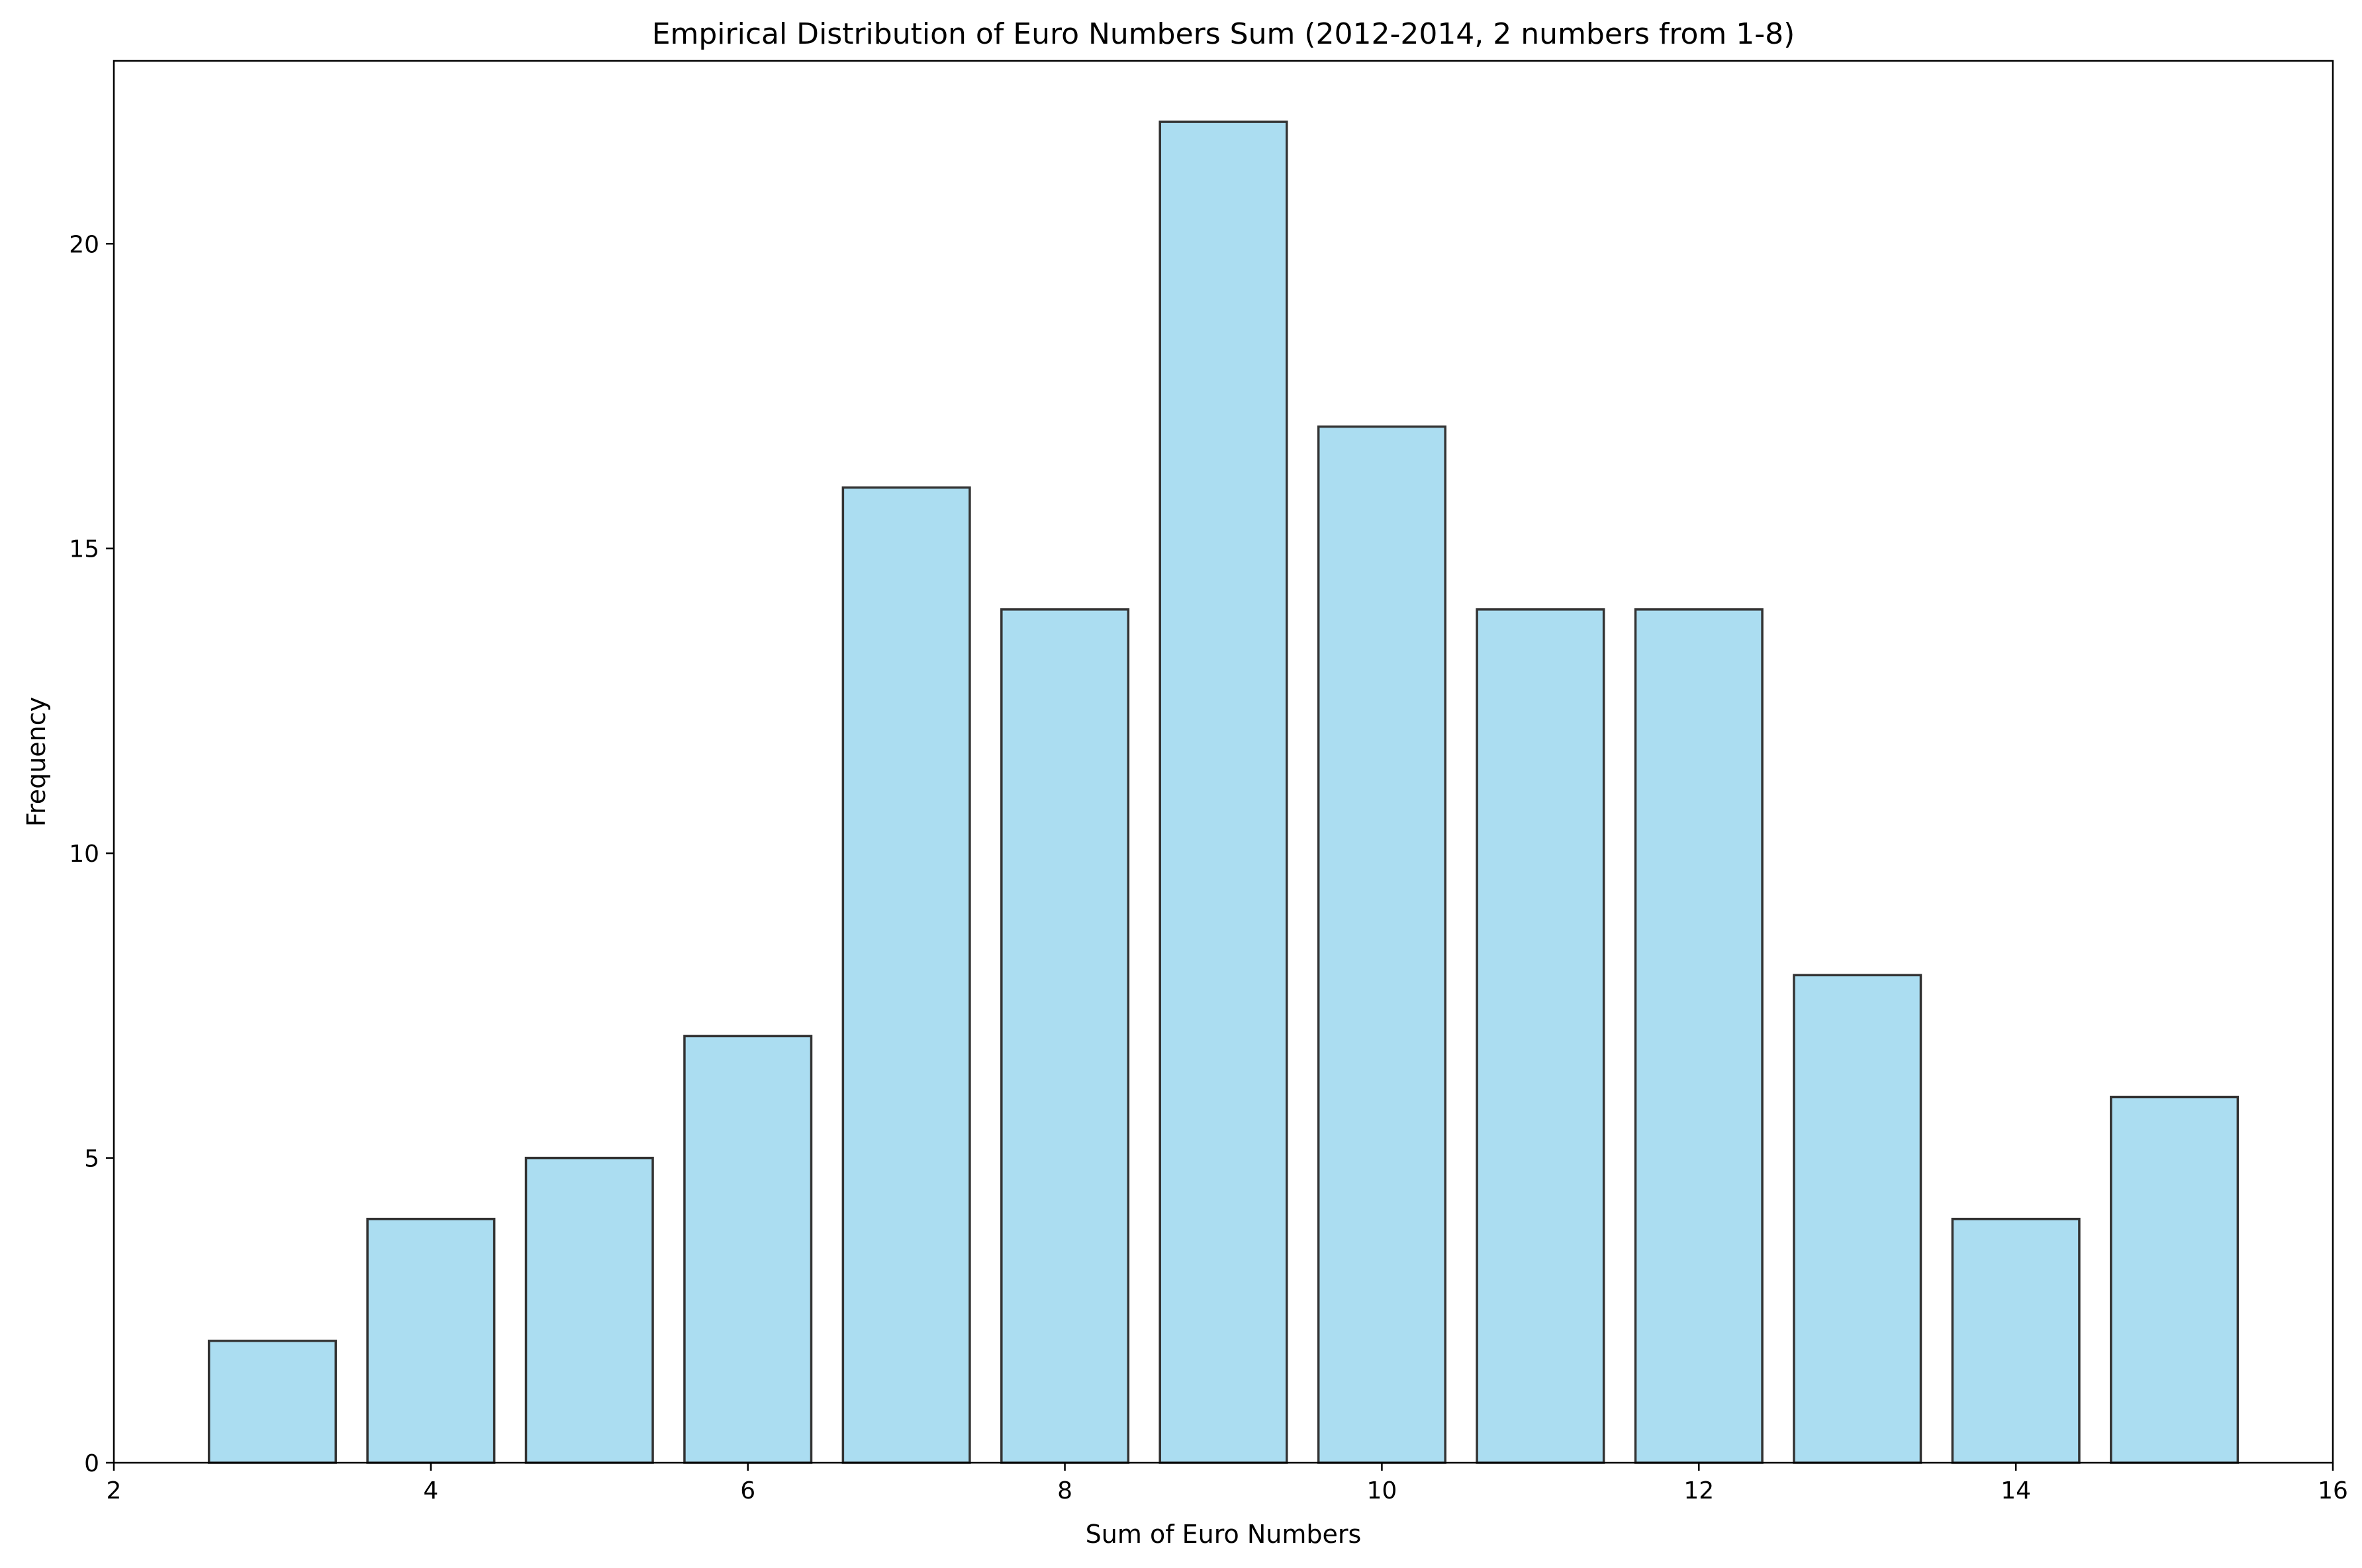 This screenshot has height=1568, width=2362. Describe the element at coordinates (36, 762) in the screenshot. I see `y-axis-label: Frequency` at that location.